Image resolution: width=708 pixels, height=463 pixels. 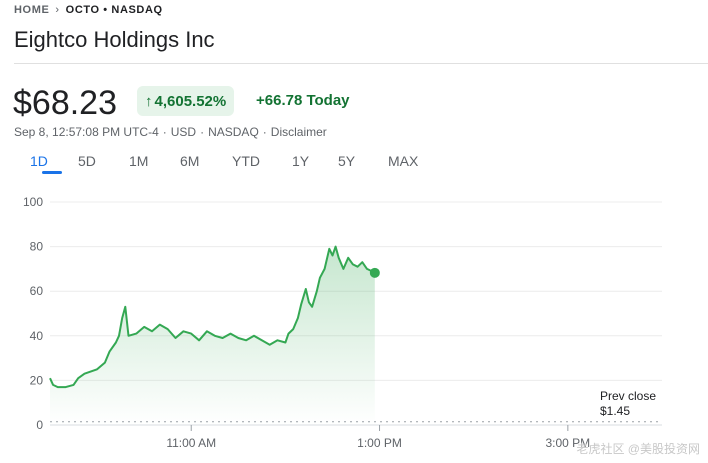 What do you see at coordinates (86, 132) in the screenshot?
I see `quote-timestamp: Sep 8, 12:57:08 PM UTC-4` at bounding box center [86, 132].